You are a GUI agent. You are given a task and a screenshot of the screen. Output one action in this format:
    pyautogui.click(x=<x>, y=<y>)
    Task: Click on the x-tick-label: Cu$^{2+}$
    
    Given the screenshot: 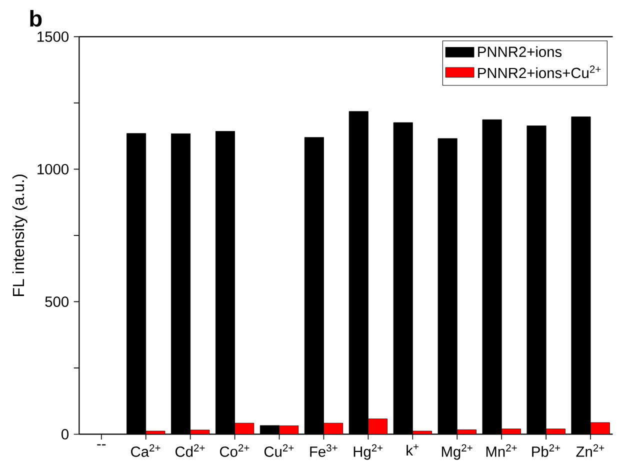 What is the action you would take?
    pyautogui.click(x=279, y=450)
    